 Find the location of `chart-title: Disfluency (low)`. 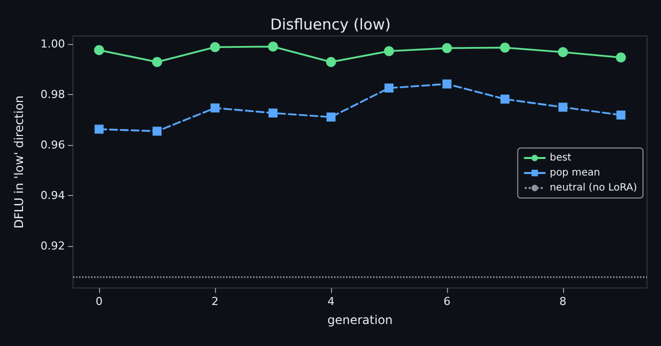

chart-title: Disfluency (low) is located at coordinates (330, 25).